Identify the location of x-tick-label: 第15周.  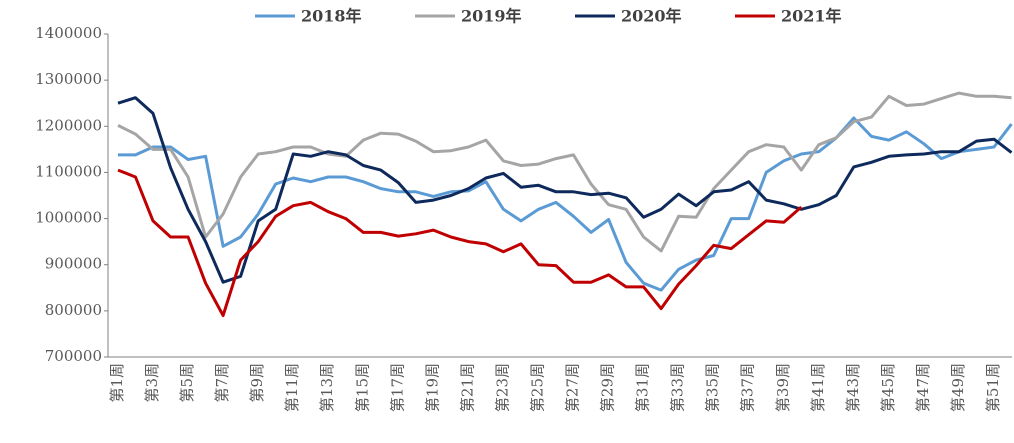
(362, 387).